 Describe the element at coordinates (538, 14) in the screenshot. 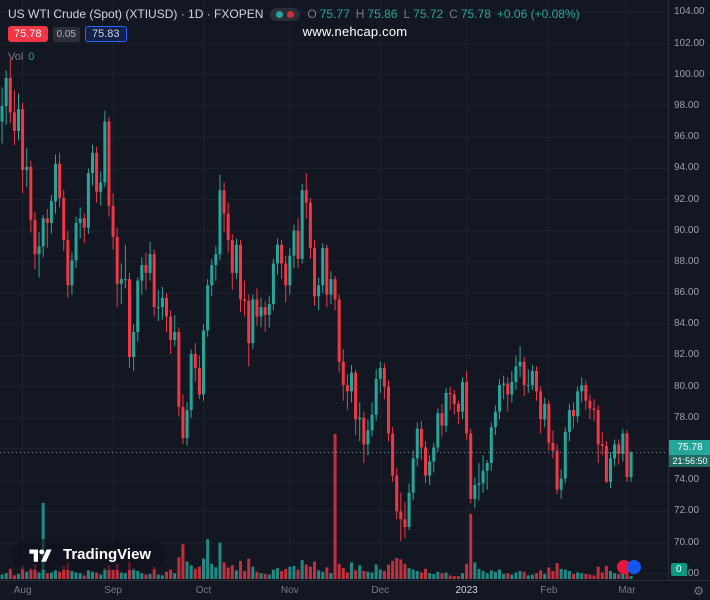

I see `change-value: +0.06 (+0.08%)` at that location.